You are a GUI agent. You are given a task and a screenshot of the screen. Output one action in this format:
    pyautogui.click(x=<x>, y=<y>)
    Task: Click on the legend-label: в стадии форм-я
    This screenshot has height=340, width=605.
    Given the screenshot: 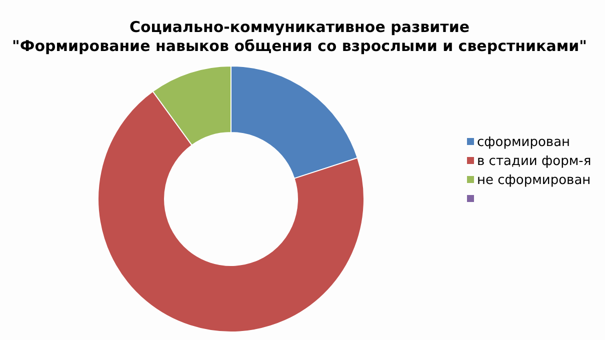 What is the action you would take?
    pyautogui.click(x=534, y=161)
    